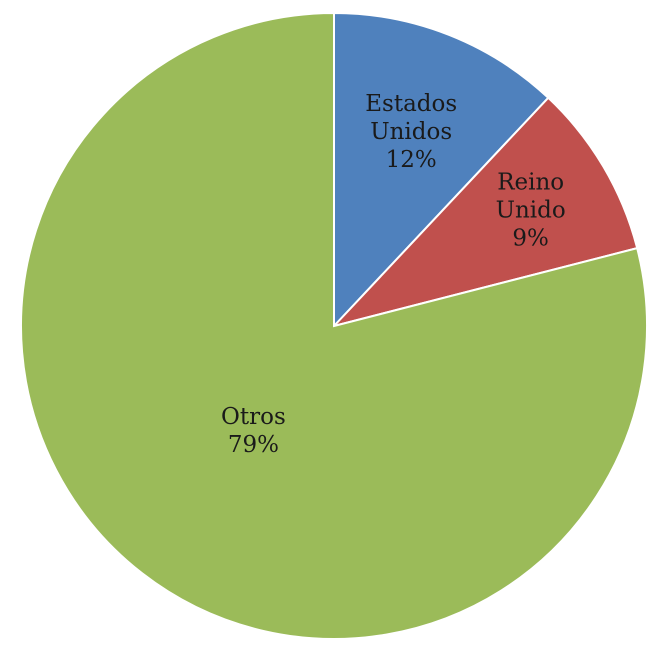  I want to click on pie-slice-name: Estados, so click(411, 104).